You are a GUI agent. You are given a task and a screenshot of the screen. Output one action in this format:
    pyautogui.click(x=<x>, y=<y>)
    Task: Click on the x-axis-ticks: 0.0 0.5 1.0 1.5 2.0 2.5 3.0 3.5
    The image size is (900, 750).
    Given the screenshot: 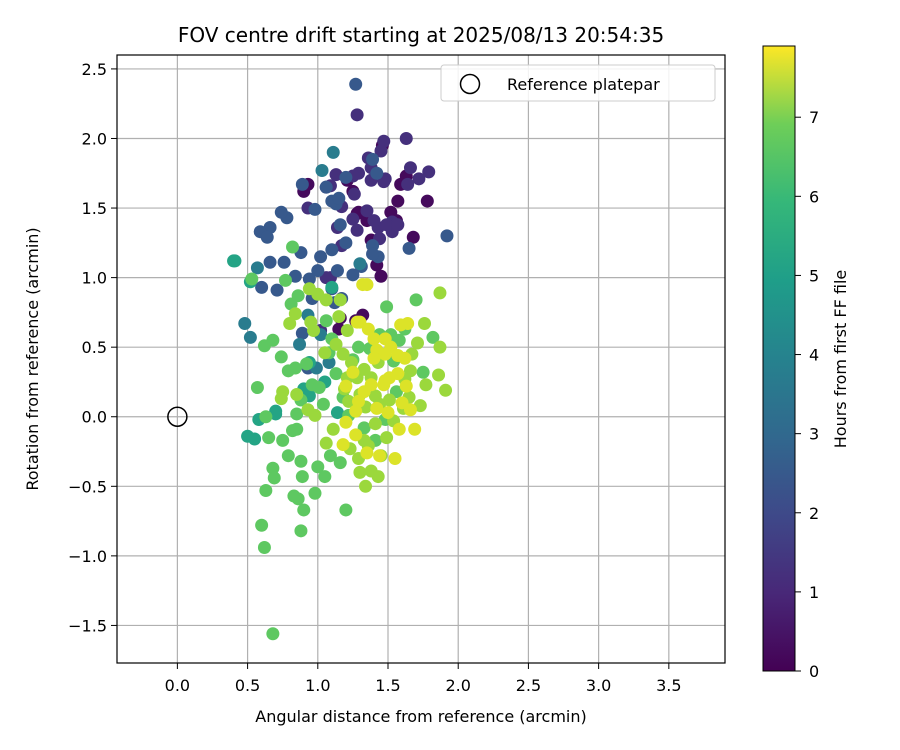 What is the action you would take?
    pyautogui.click(x=423, y=679)
    